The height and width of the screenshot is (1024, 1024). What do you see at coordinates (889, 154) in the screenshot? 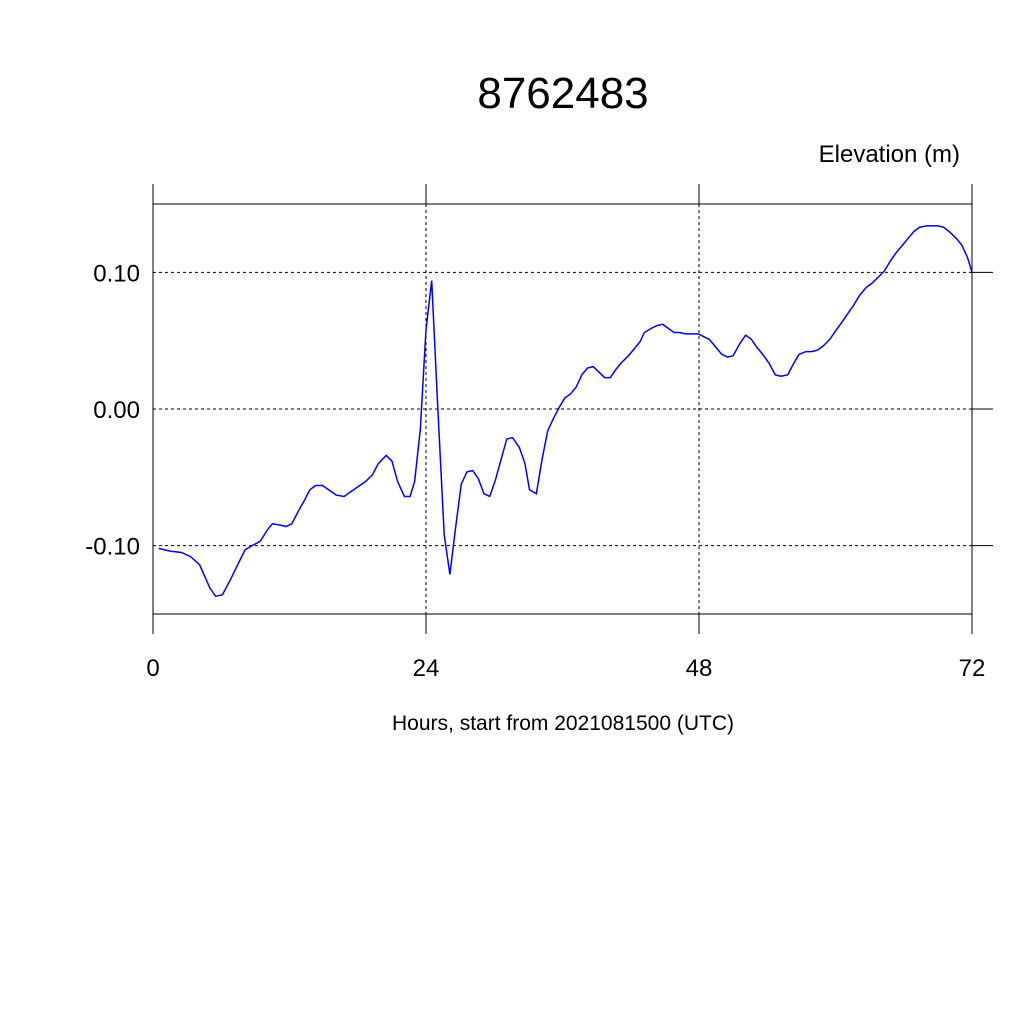
I see `y-axis-label: Elevation (m)` at bounding box center [889, 154].